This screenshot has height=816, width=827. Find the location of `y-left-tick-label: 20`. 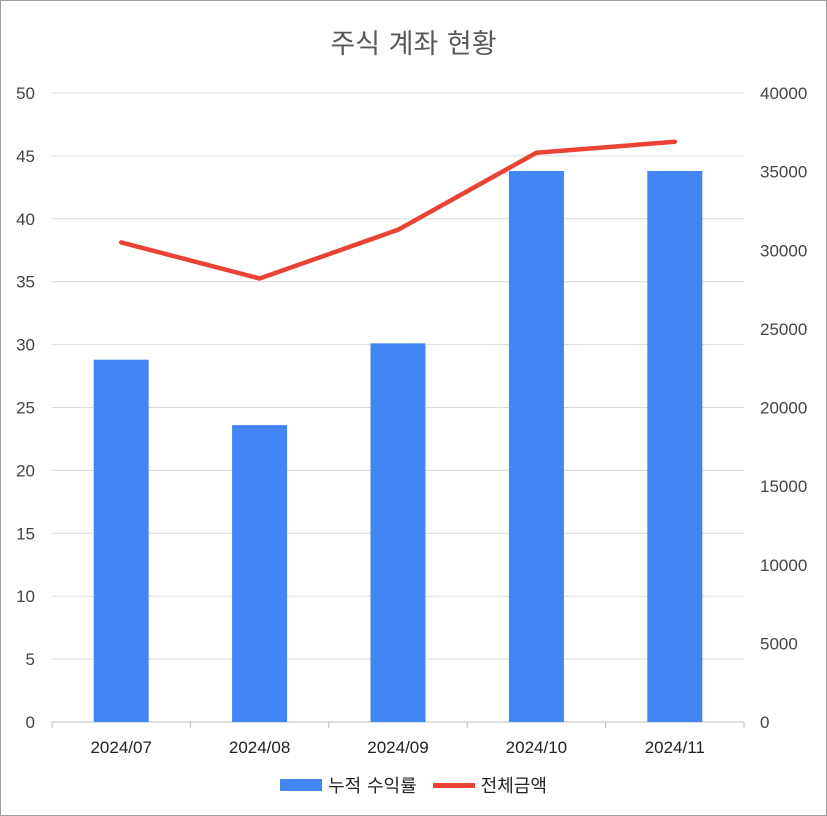

y-left-tick-label: 20 is located at coordinates (25, 470).